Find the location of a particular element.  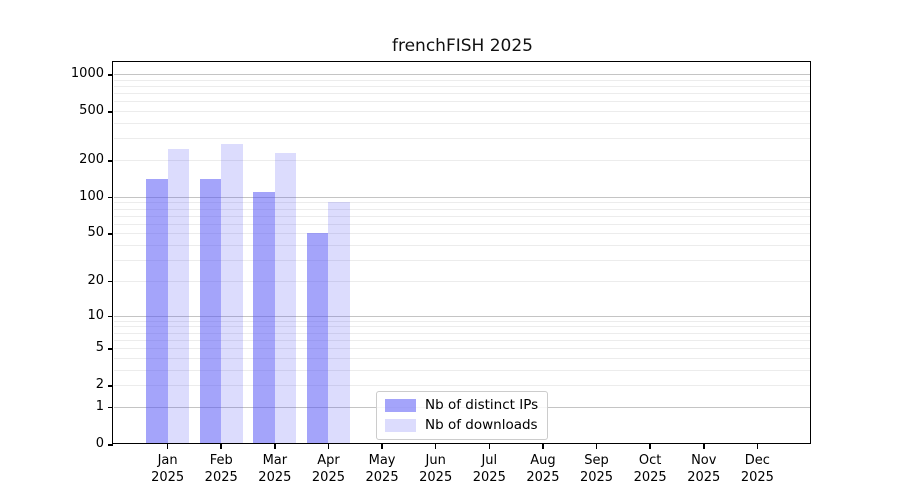

x-tick-label: Apr 2025 is located at coordinates (328, 469).